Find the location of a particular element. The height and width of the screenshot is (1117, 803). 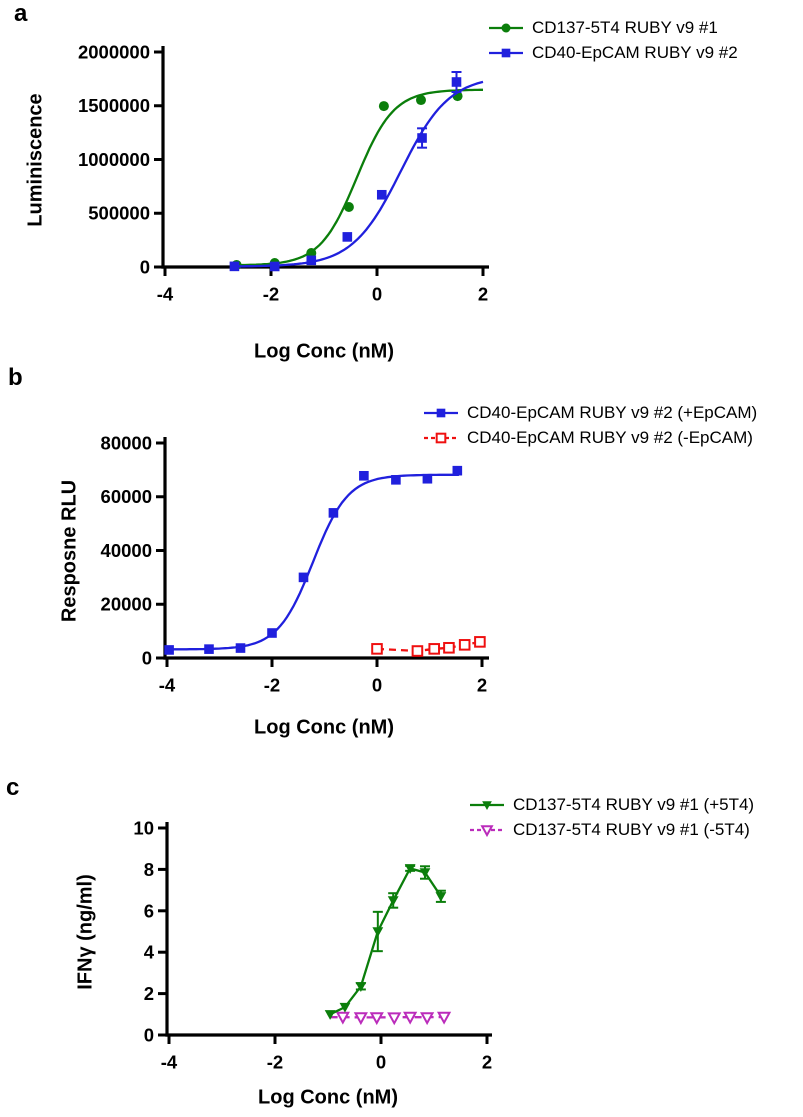

legend-marker-cd137-5t4-plus-5t4 is located at coordinates (487, 805).